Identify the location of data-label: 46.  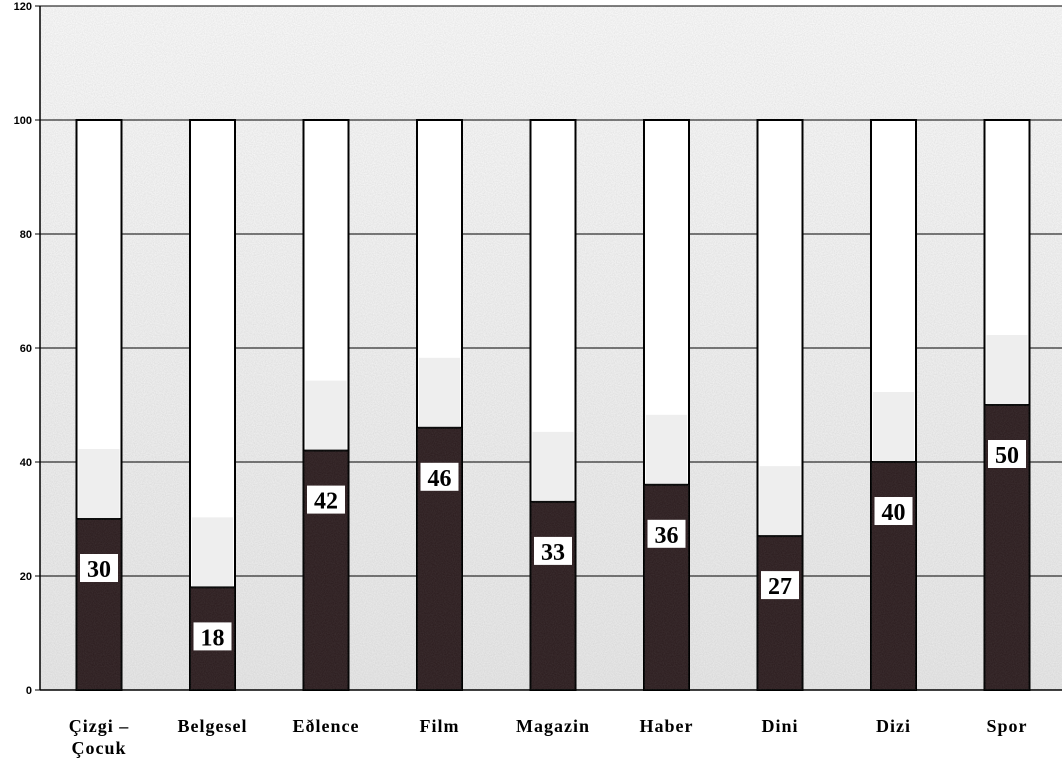
(440, 479).